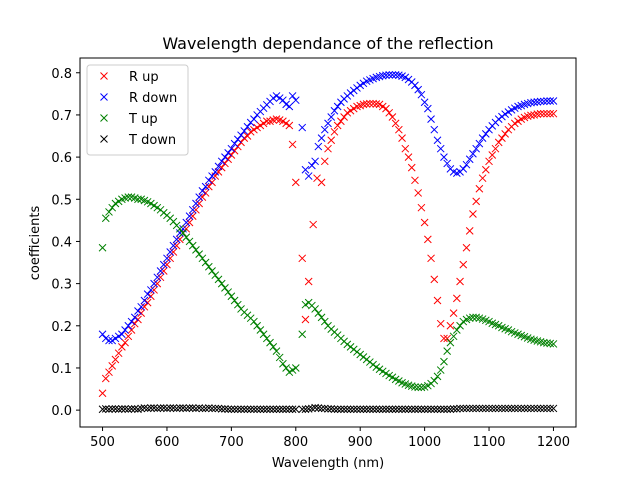 The image size is (640, 484). What do you see at coordinates (424, 442) in the screenshot?
I see `x-tick-label: 1000` at bounding box center [424, 442].